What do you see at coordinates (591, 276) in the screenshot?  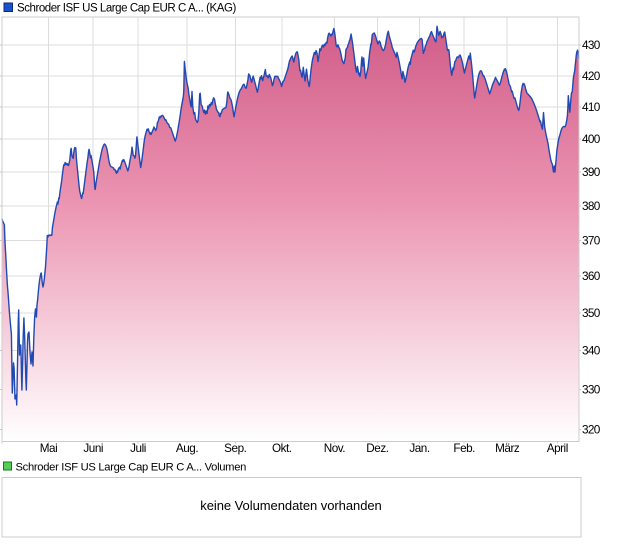 I see `svg-text: 360` at bounding box center [591, 276].